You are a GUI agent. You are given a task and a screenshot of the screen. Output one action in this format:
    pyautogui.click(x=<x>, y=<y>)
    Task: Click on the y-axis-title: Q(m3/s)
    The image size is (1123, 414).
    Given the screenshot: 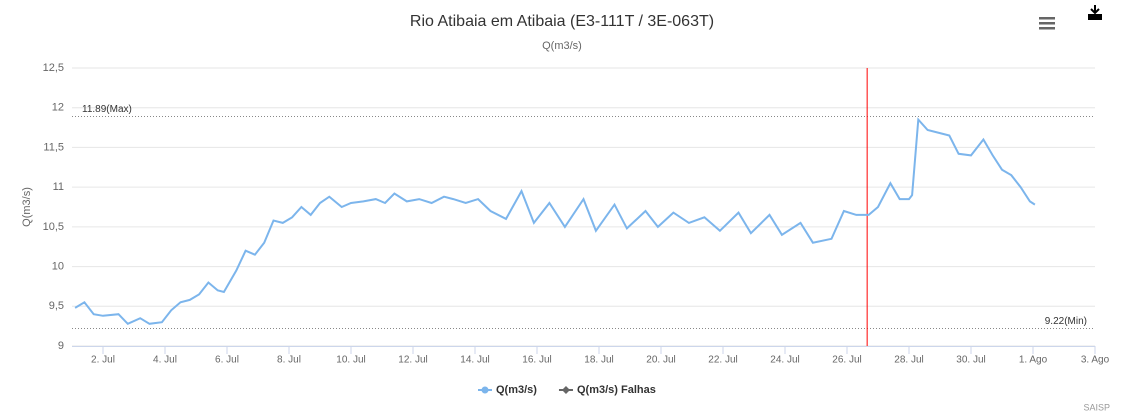 What is the action you would take?
    pyautogui.click(x=27, y=207)
    